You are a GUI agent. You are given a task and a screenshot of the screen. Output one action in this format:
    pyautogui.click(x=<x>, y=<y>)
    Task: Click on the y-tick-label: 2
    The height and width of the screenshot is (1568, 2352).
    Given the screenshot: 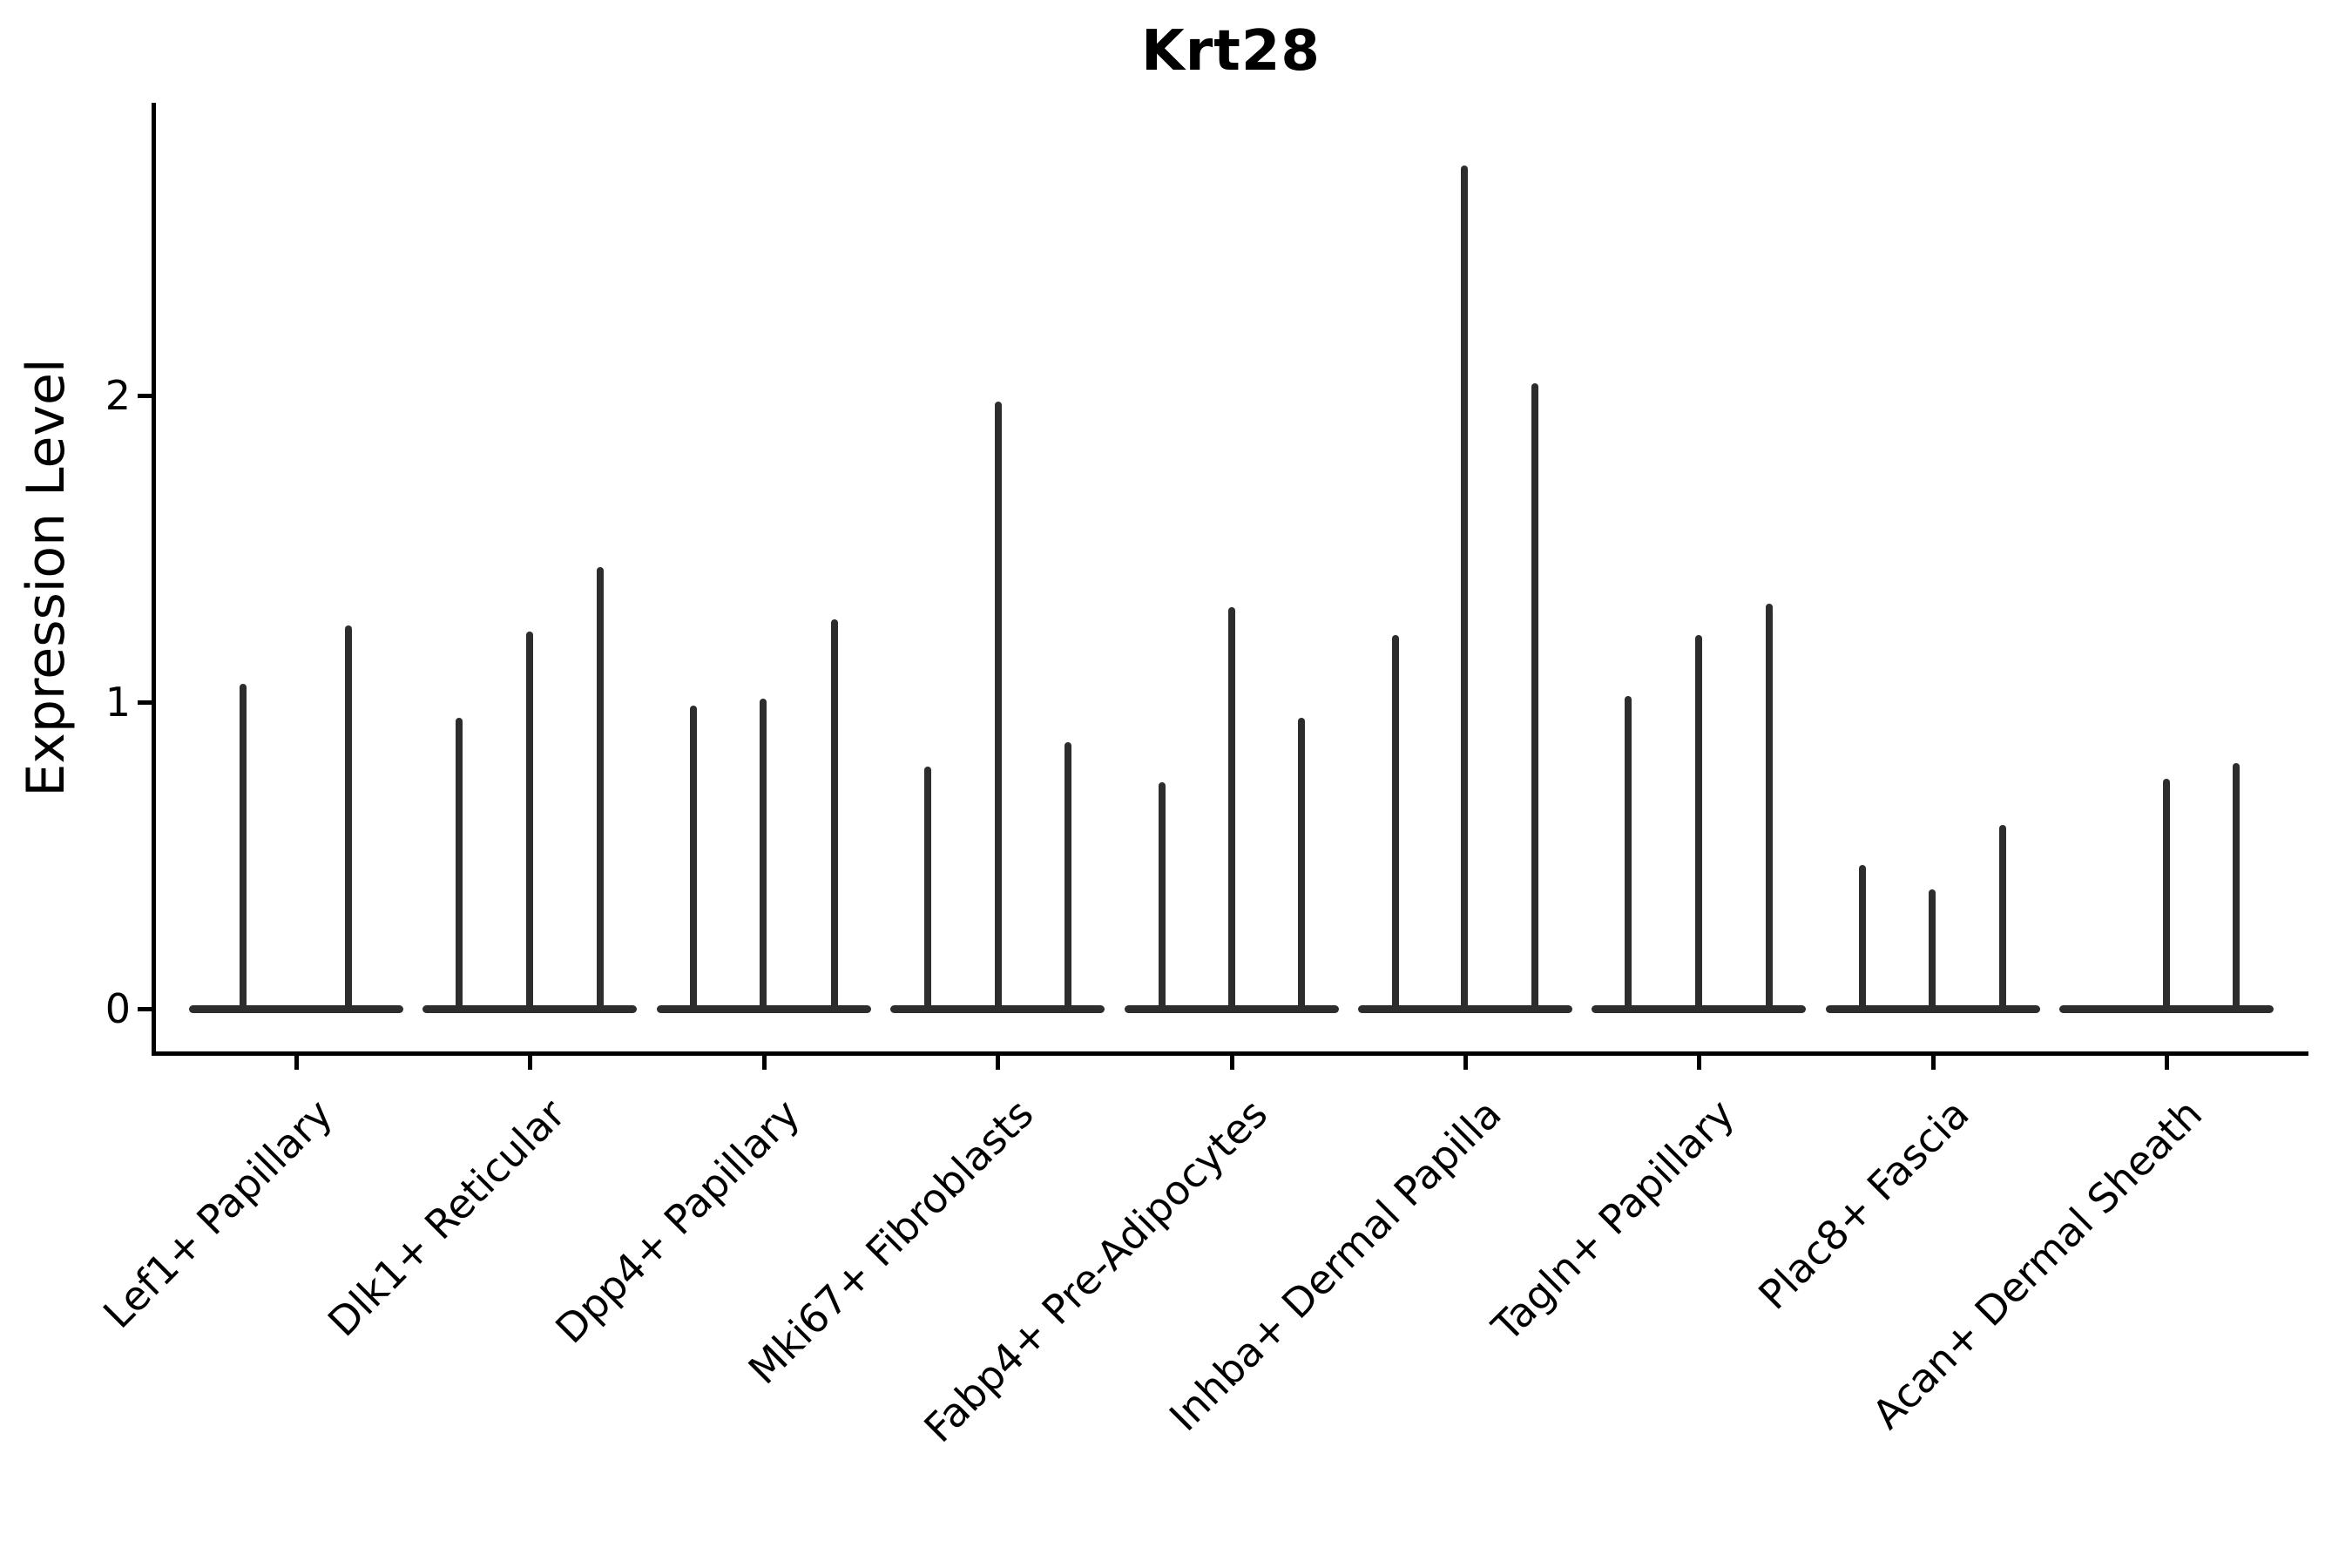 What is the action you would take?
    pyautogui.click(x=118, y=395)
    